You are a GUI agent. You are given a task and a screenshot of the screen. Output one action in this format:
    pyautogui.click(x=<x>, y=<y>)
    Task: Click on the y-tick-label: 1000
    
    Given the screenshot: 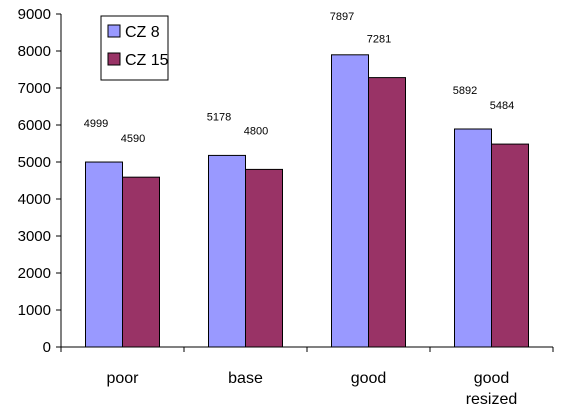 What is the action you would take?
    pyautogui.click(x=34, y=310)
    